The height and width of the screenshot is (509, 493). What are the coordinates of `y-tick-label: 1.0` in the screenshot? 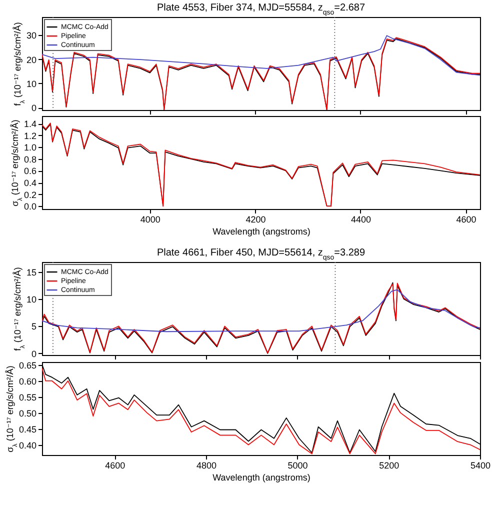 It's located at (30, 147).